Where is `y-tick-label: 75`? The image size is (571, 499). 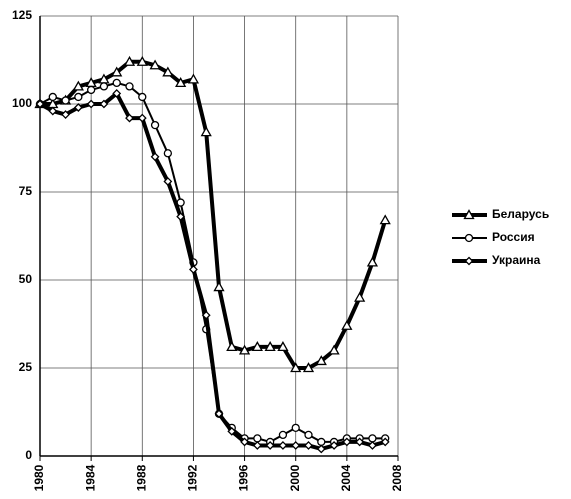
y-tick-label: 75 is located at coordinates (26, 191).